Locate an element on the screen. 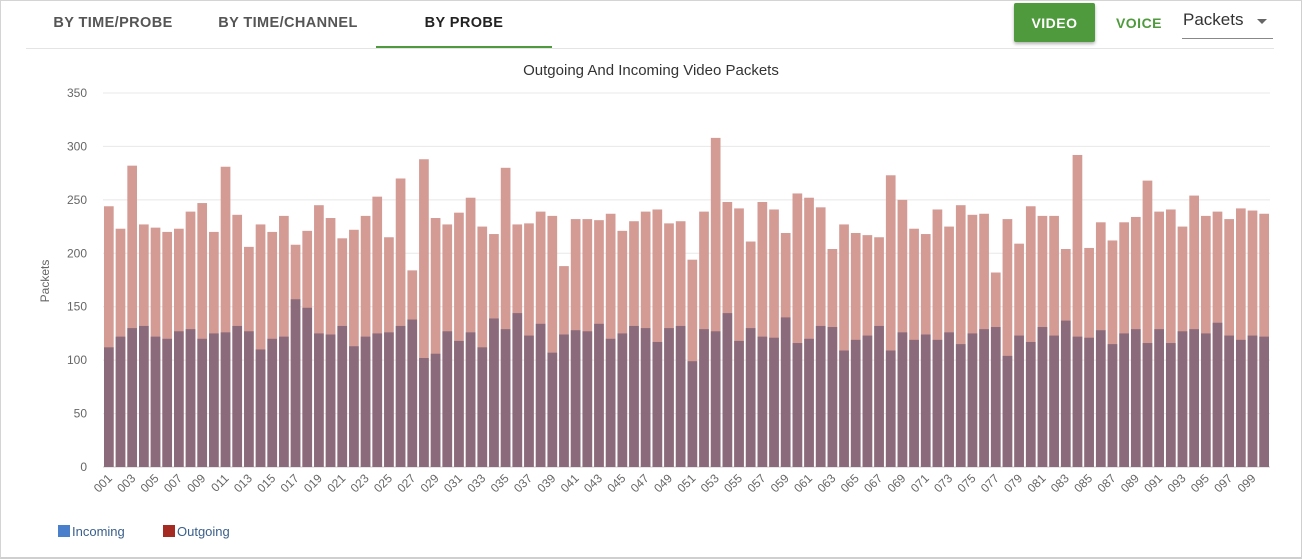 The height and width of the screenshot is (559, 1302). metric-select: Packets is located at coordinates (1227, 23).